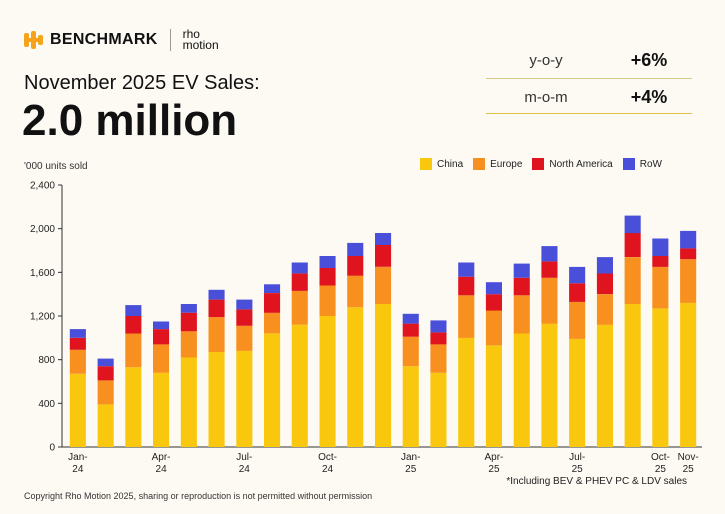 This screenshot has height=514, width=725. Describe the element at coordinates (327, 463) in the screenshot. I see `x-tick-label: Oct-24` at that location.